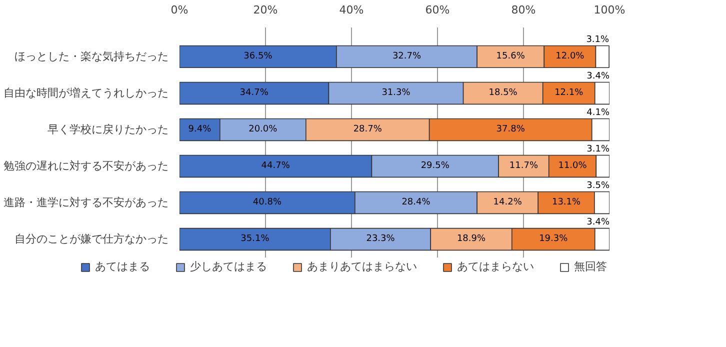 The width and height of the screenshot is (726, 347). Describe the element at coordinates (265, 10) in the screenshot. I see `x-tick-label: 20%` at that location.